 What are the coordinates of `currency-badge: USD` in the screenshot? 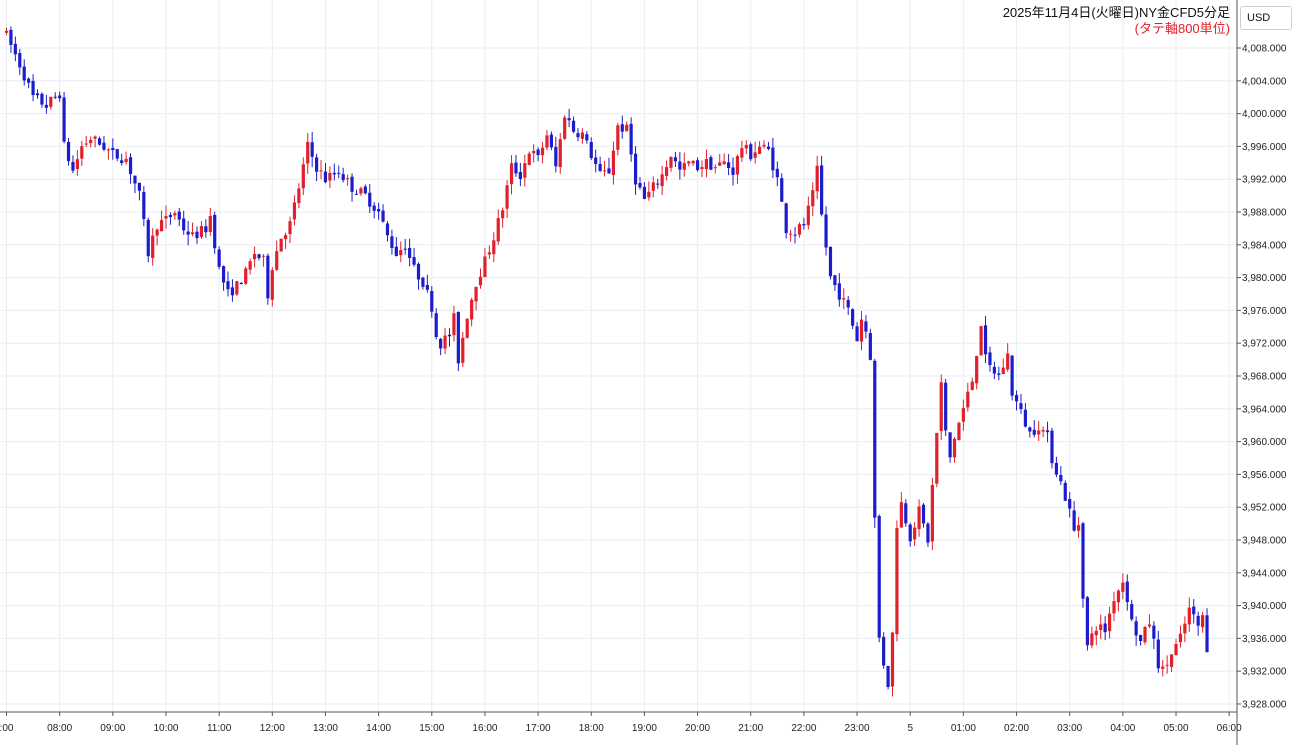 It's located at (1266, 18).